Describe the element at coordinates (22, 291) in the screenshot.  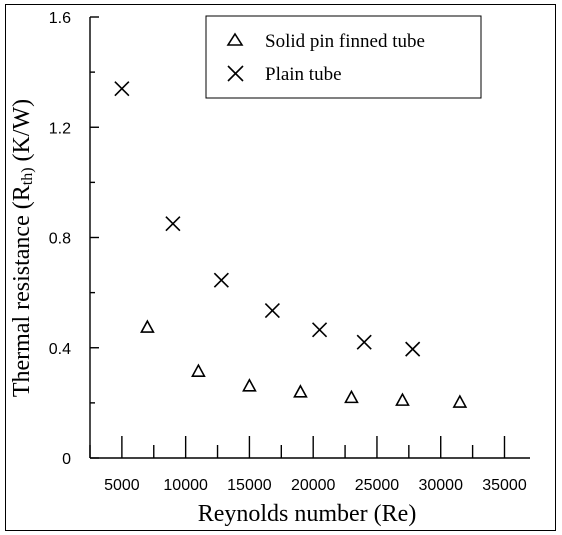
I see `y-axis-title-main: Thermal resistance (R` at that location.